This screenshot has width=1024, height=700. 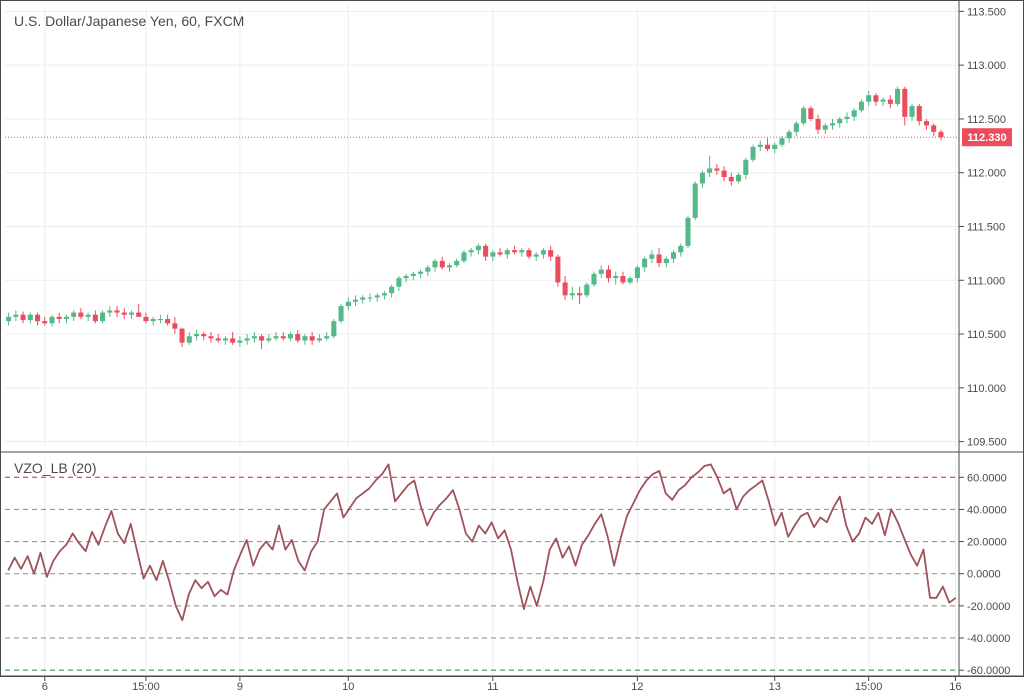 What do you see at coordinates (986, 66) in the screenshot?
I see `y-tick-label-main: 113.000` at bounding box center [986, 66].